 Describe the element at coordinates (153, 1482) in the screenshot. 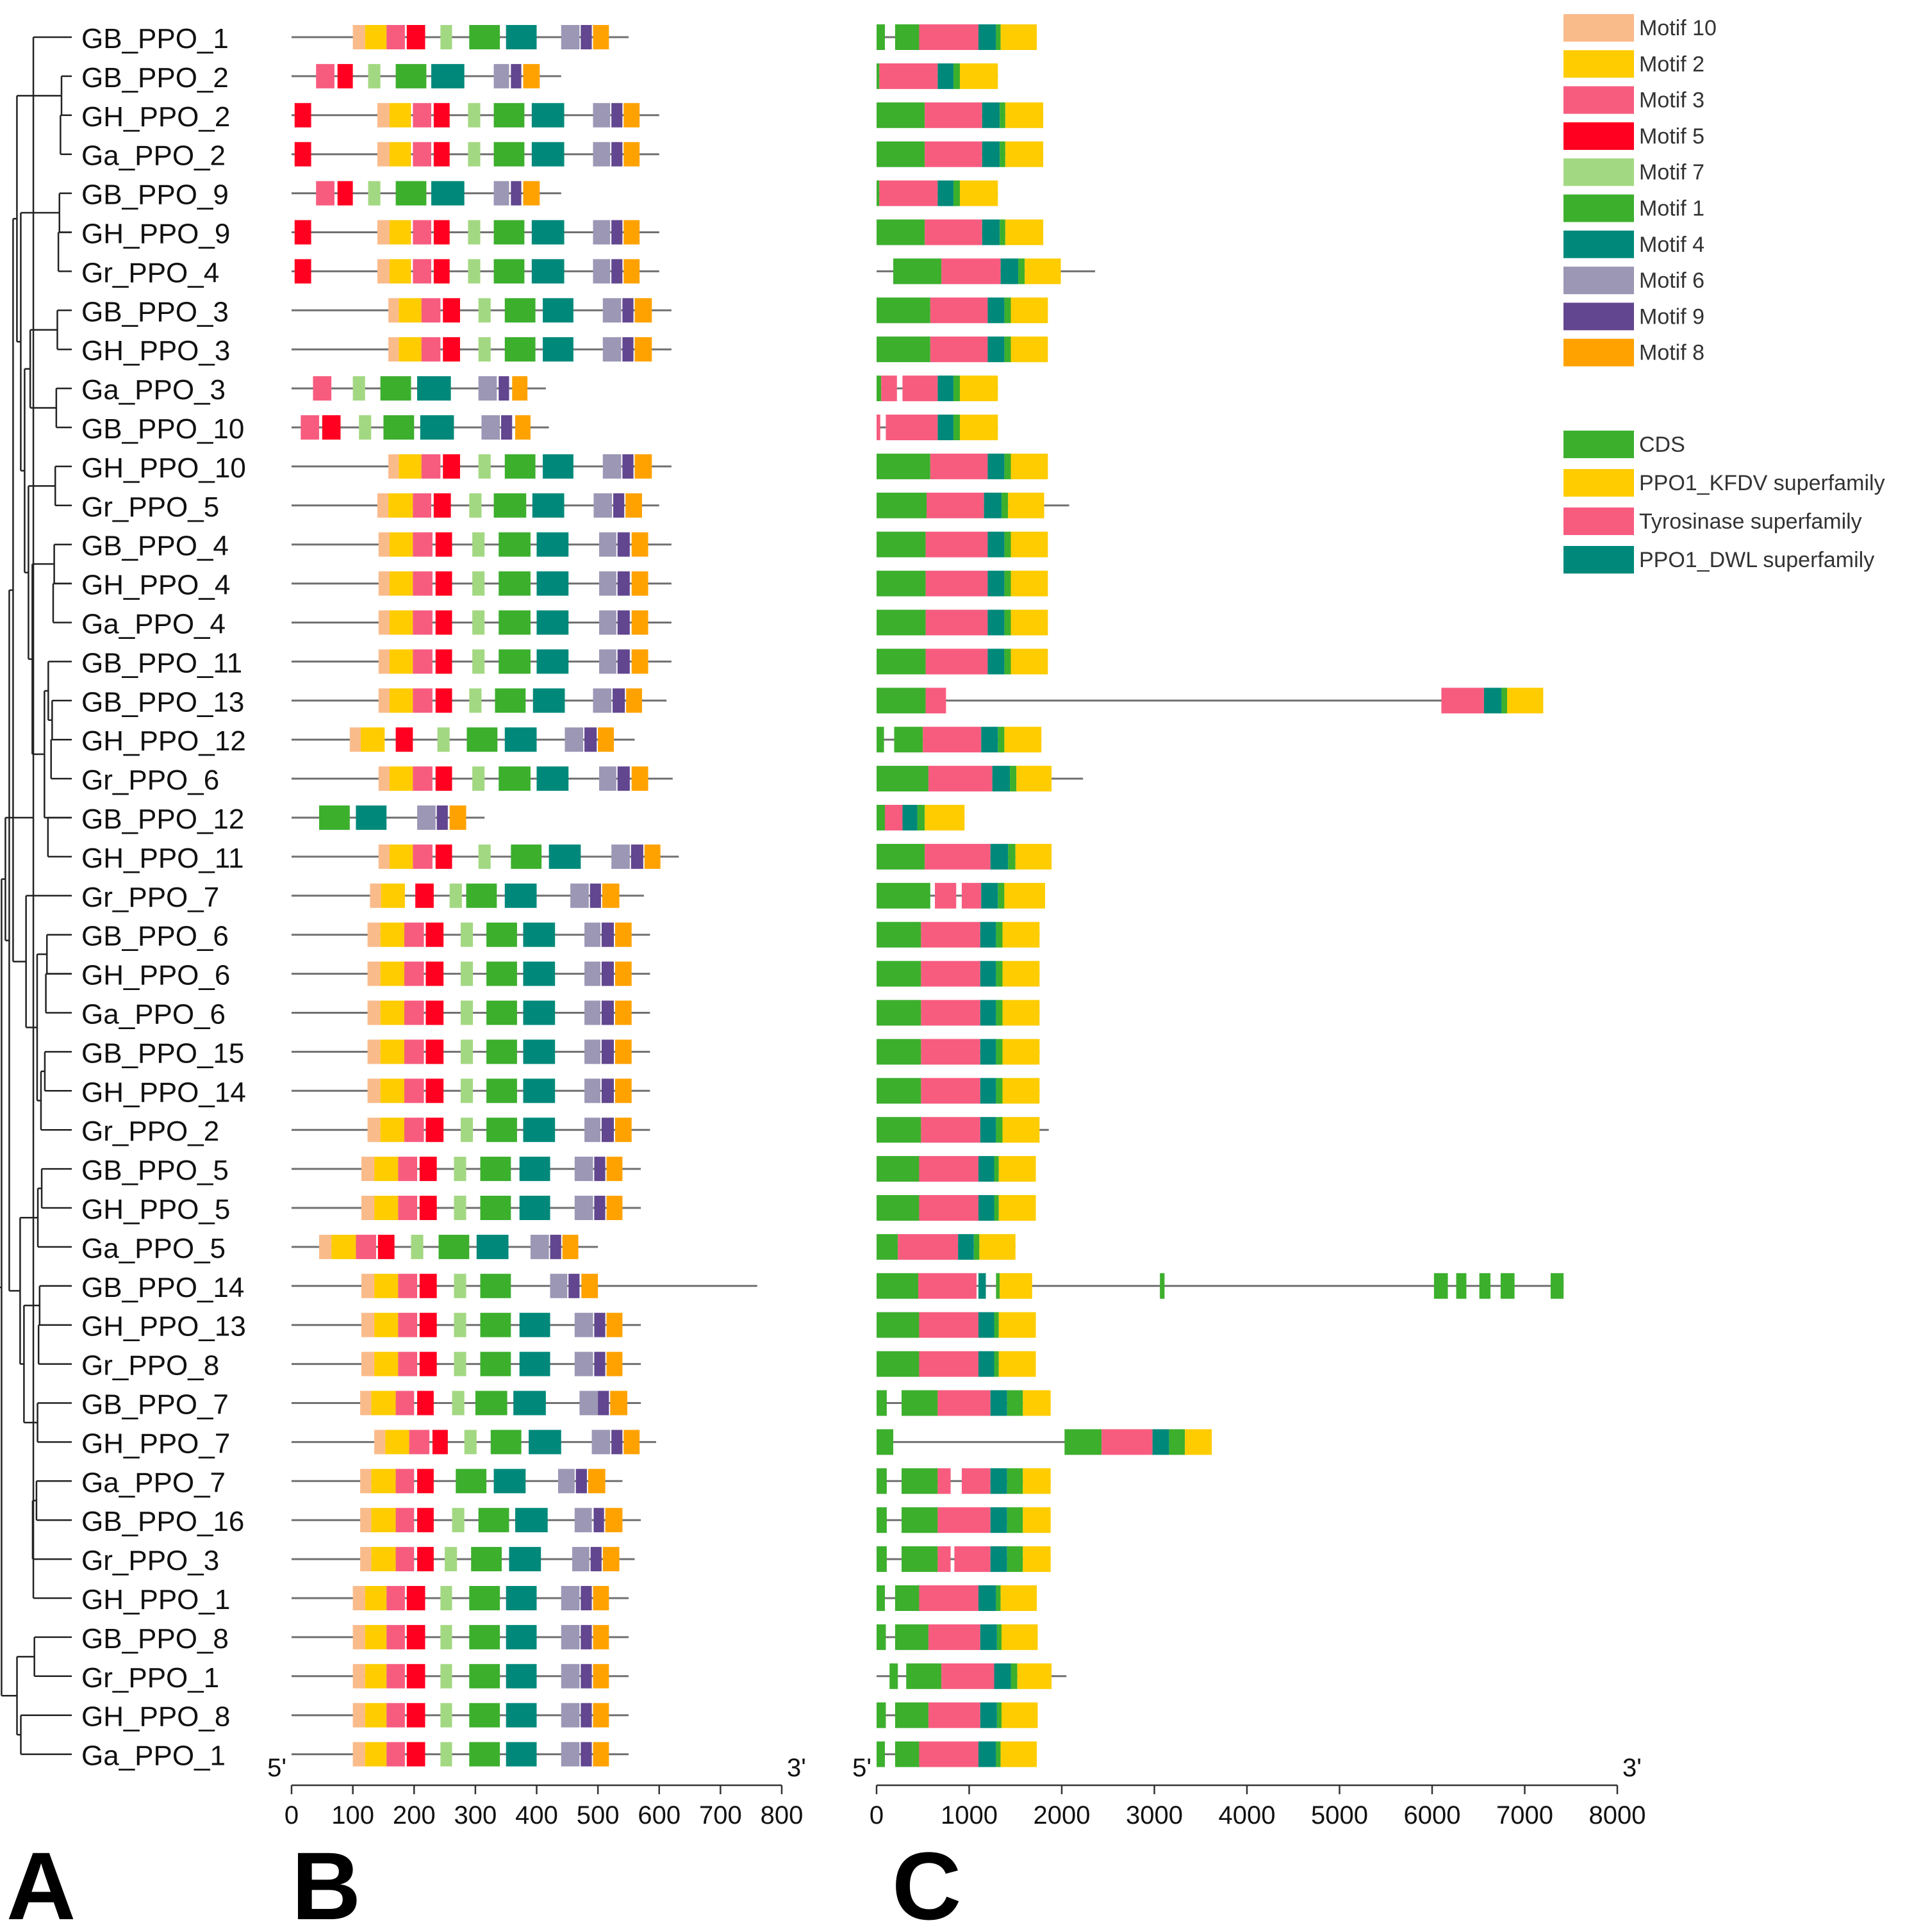

I see `gene-label: Ga_PPO_7` at that location.